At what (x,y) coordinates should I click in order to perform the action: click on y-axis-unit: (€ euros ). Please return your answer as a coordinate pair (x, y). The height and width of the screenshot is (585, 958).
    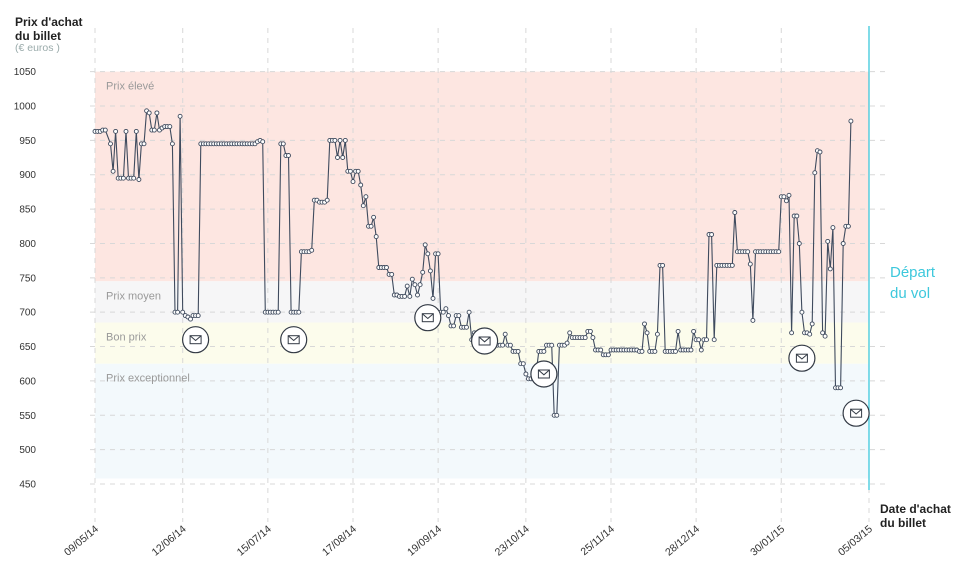
    Looking at the image, I should click on (37, 48).